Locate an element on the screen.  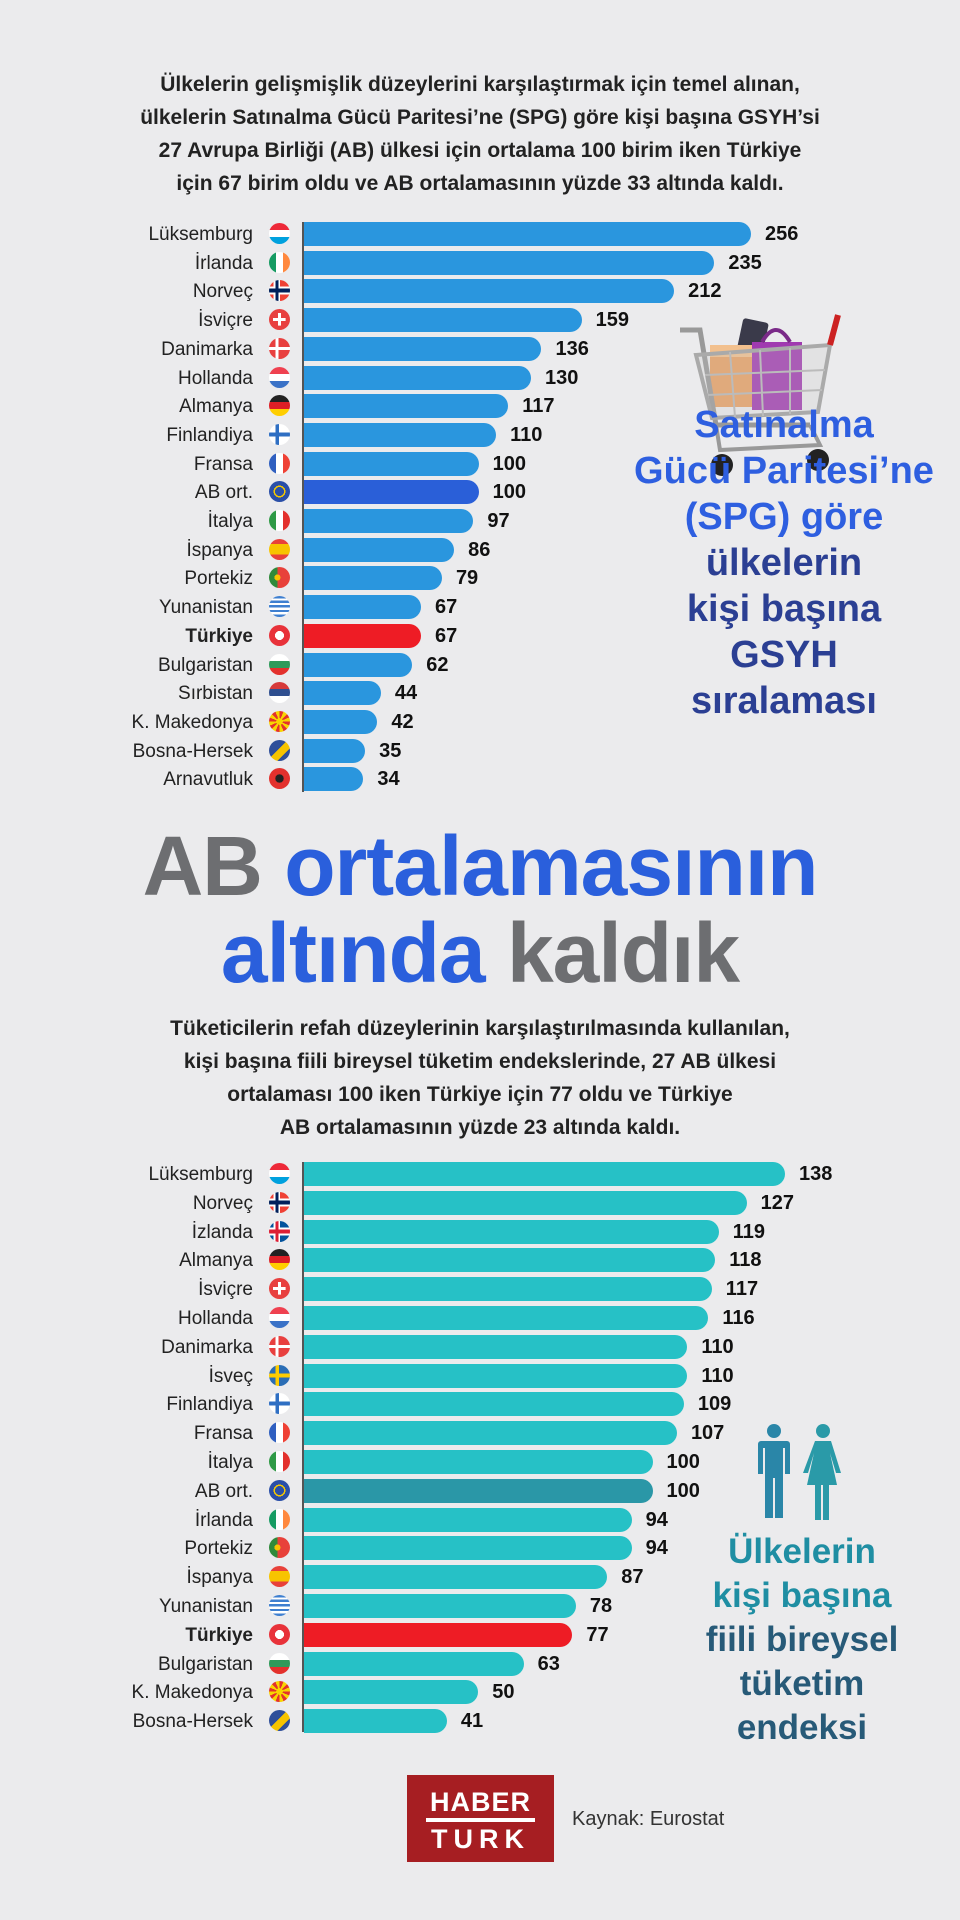
flag-ie-icon is located at coordinates (279, 262).